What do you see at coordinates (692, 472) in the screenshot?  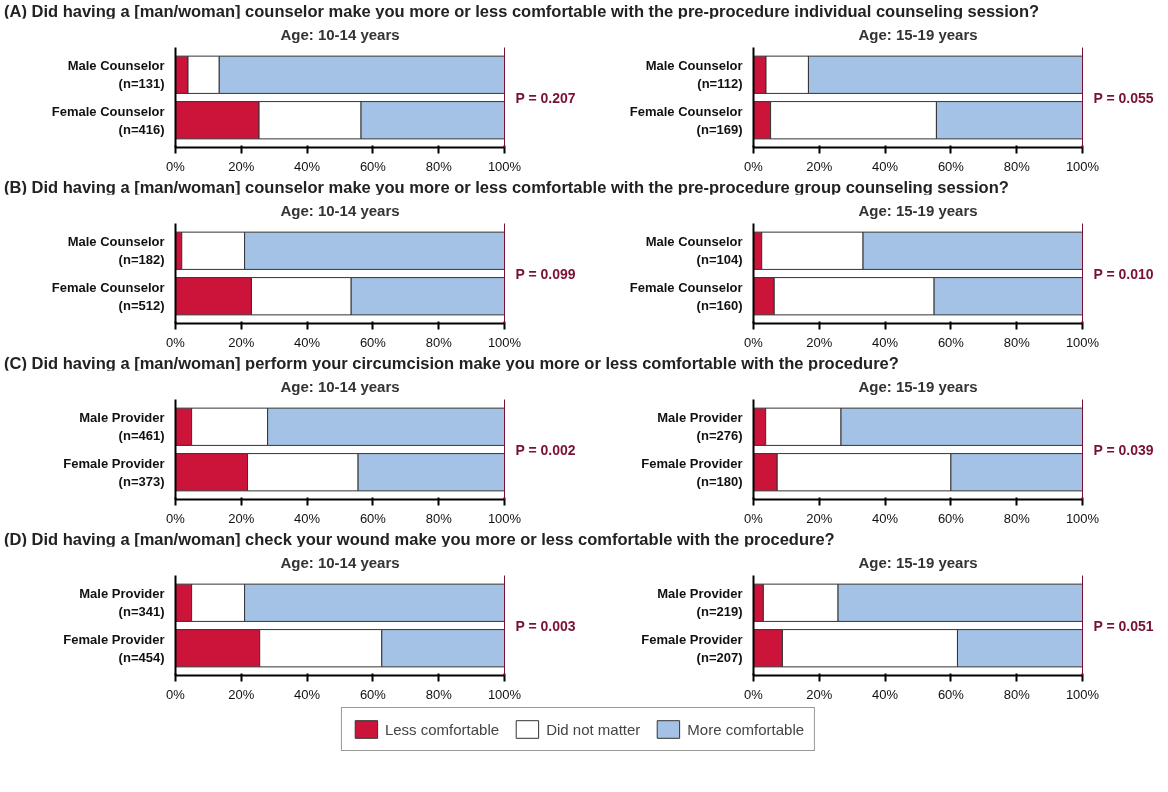 I see `y-tick-label: Female Provider (n=180)` at bounding box center [692, 472].